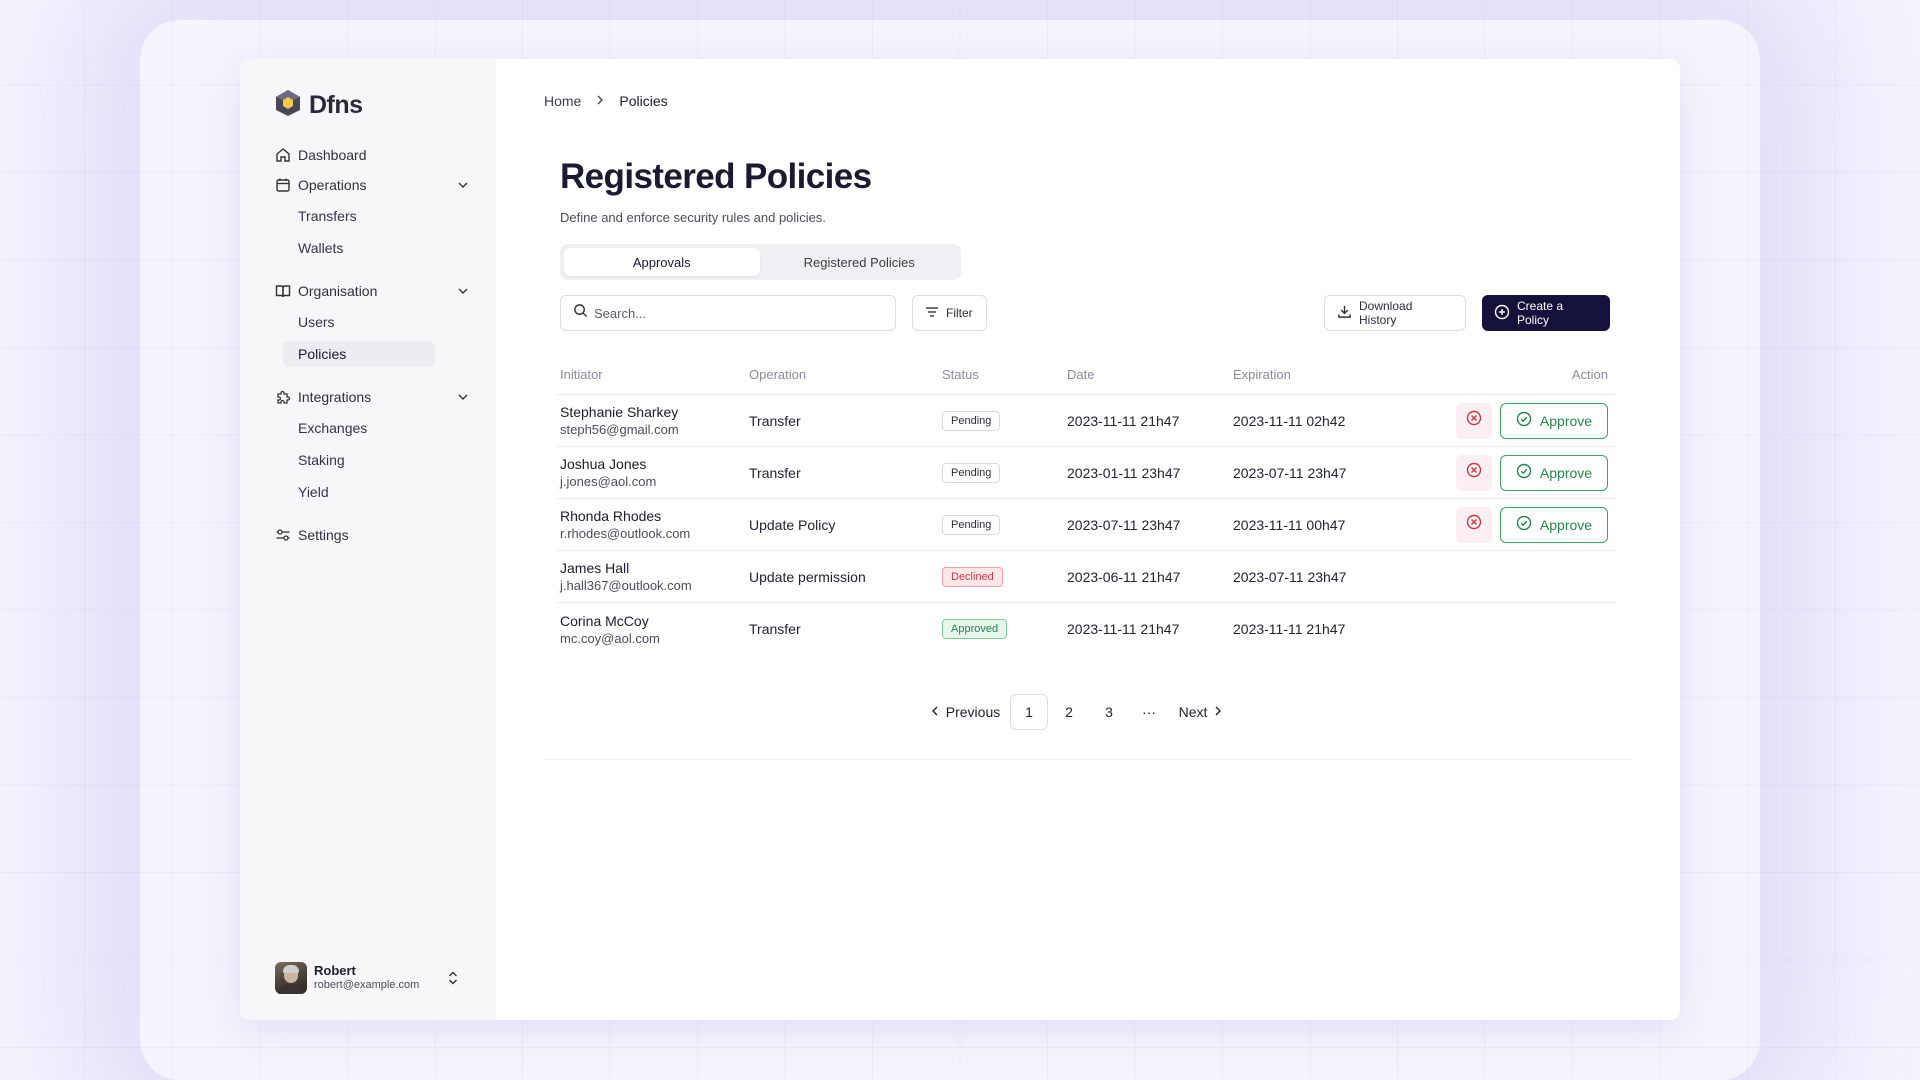 The height and width of the screenshot is (1080, 1920). What do you see at coordinates (619, 412) in the screenshot?
I see `initiator-name: Stephanie Sharkey` at bounding box center [619, 412].